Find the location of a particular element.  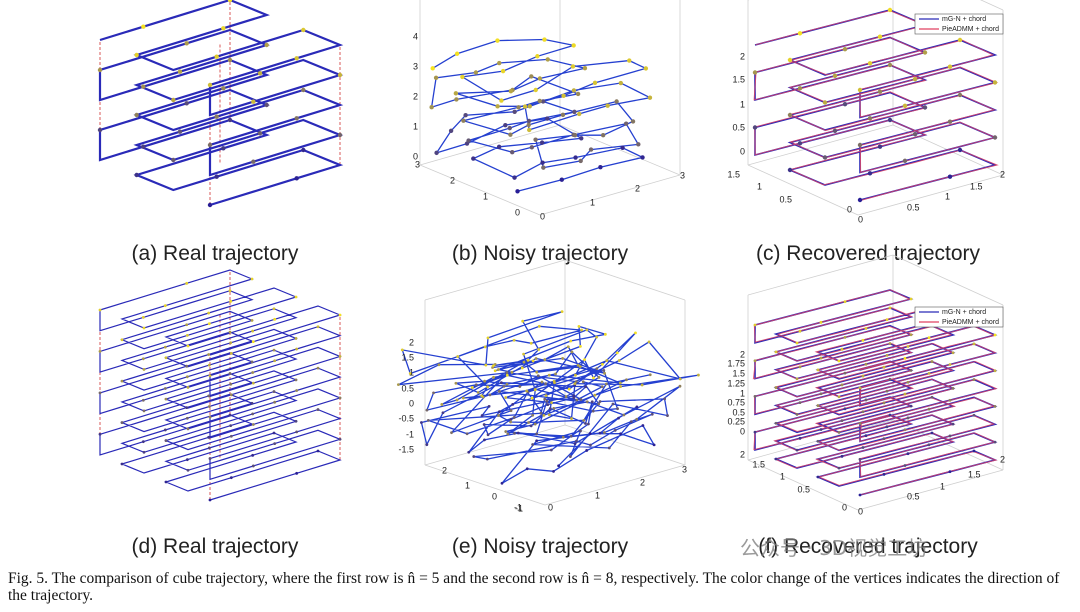

tick-label: 0.5 is located at coordinates (738, 412).